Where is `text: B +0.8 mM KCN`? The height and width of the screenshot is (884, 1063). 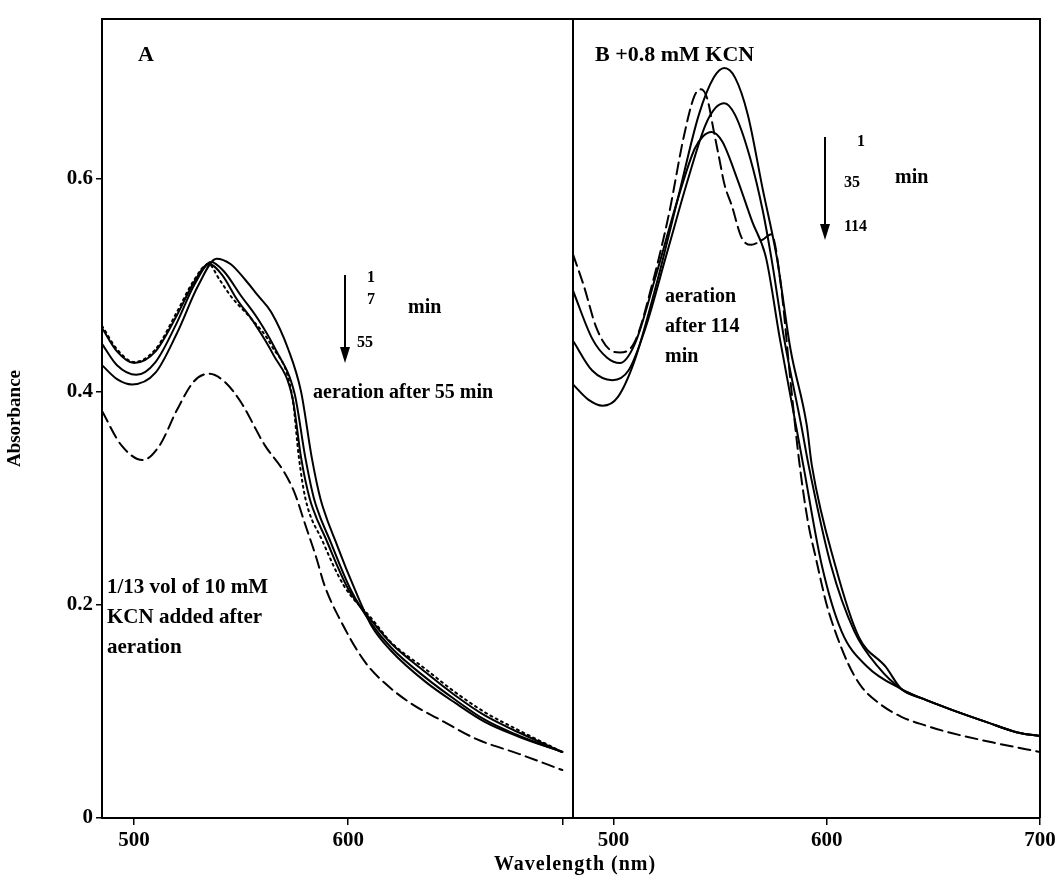
text: B +0.8 mM KCN is located at coordinates (675, 53).